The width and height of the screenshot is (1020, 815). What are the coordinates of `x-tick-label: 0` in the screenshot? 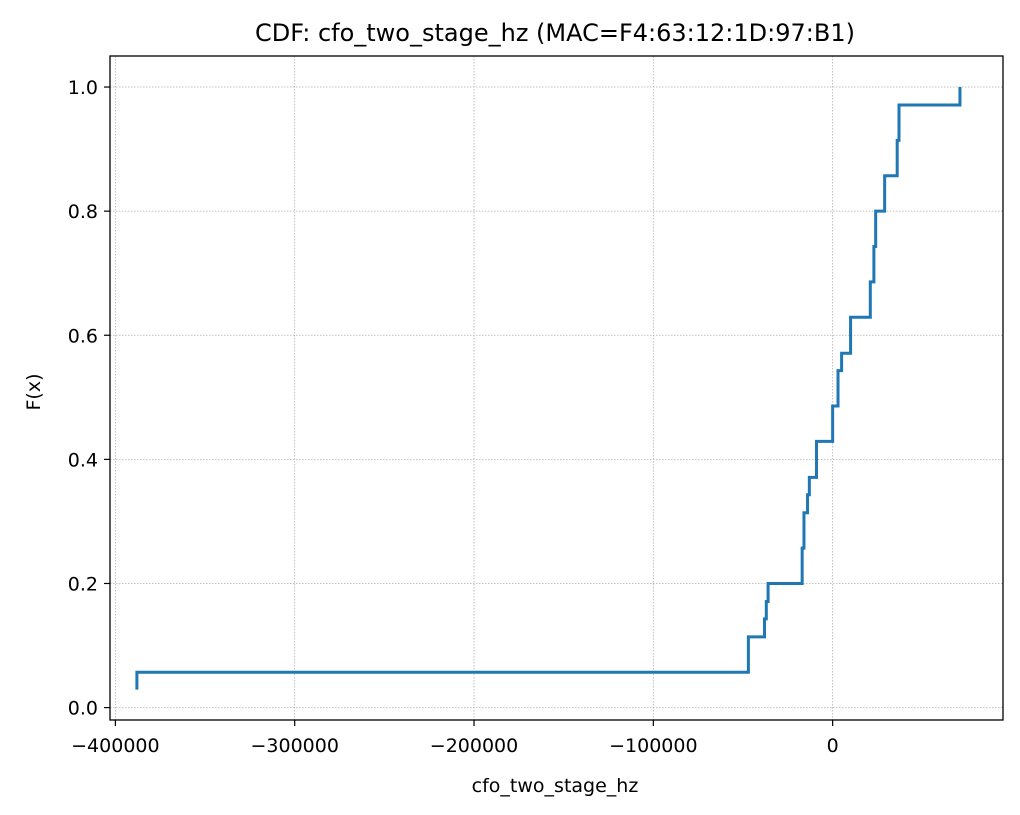 It's located at (833, 746).